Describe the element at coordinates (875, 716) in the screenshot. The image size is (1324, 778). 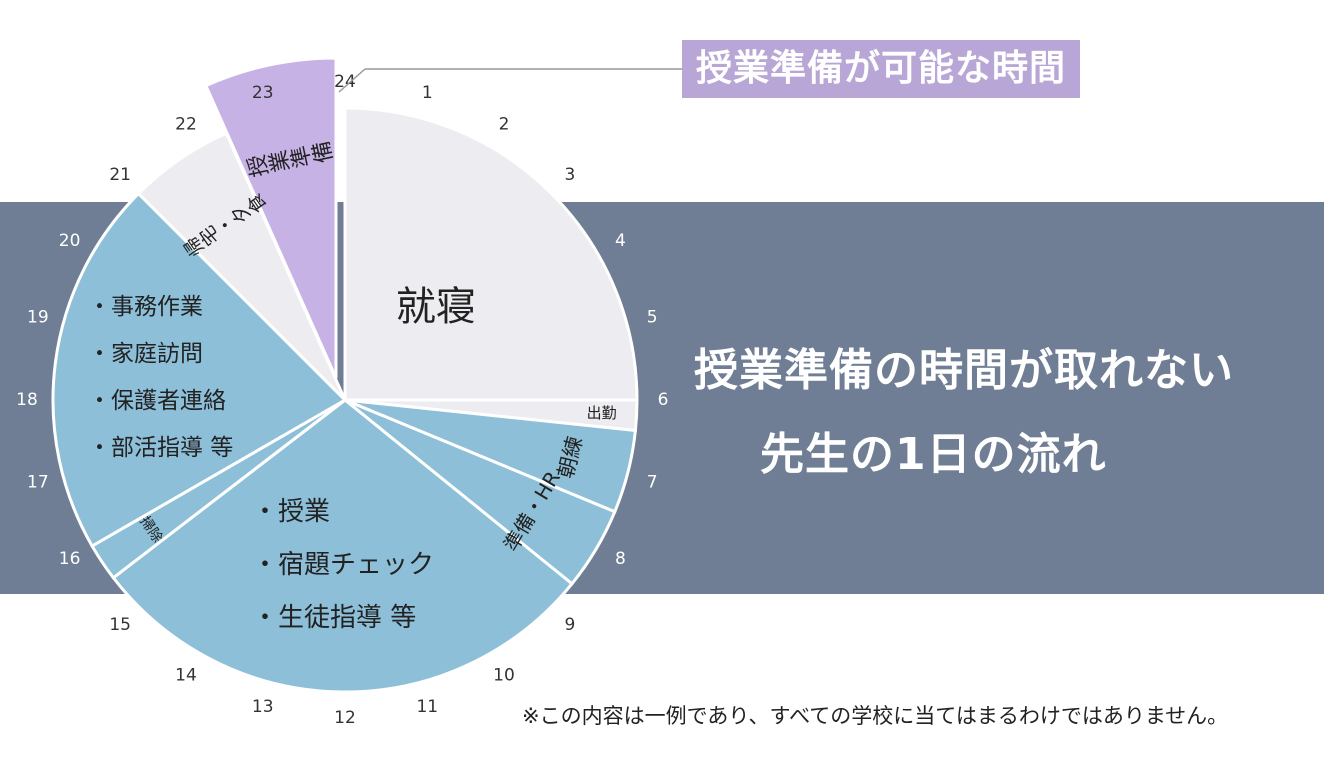
I see `disclaimer-note: ※この内容は一例であり、すべての学校に当てはまるわけではありません。` at that location.